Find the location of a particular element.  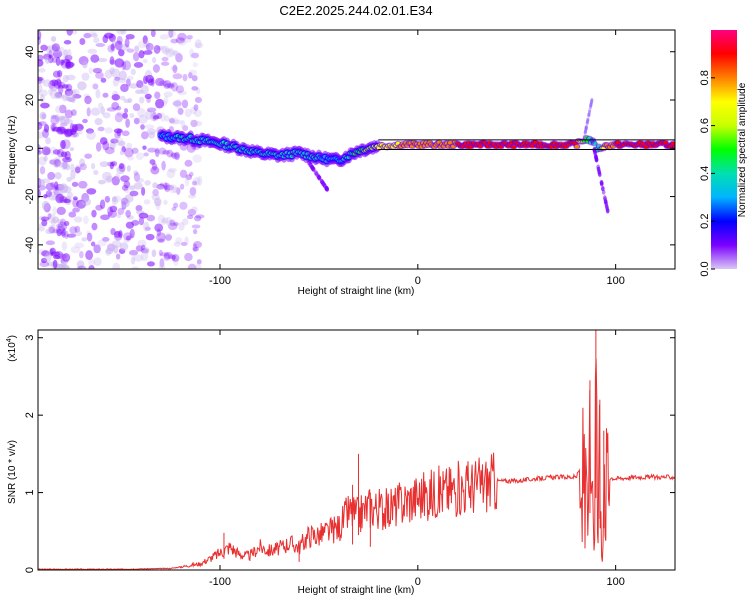

spectrogram-y-tick-label: 0 is located at coordinates (30, 148).